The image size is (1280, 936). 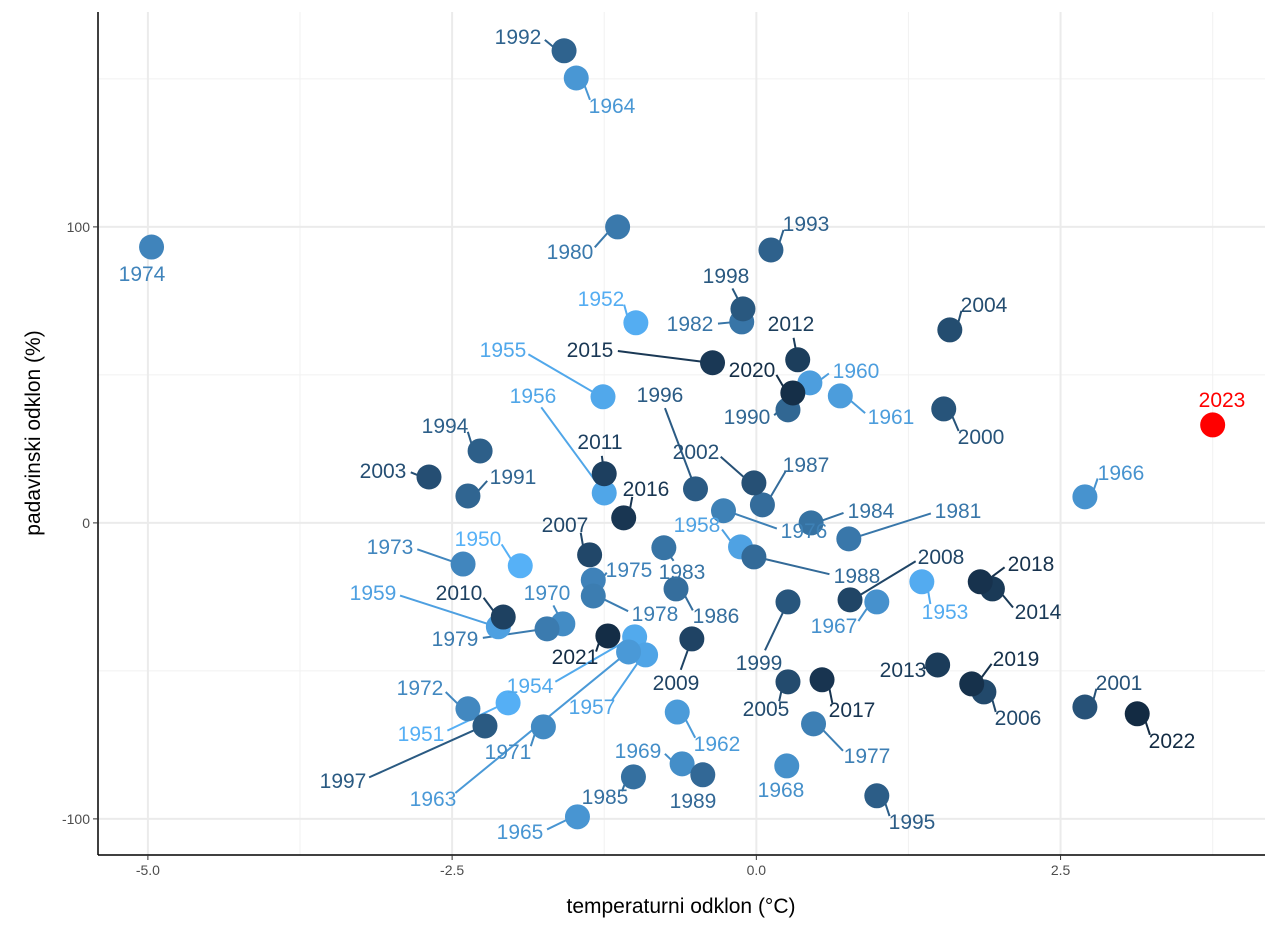 What do you see at coordinates (703, 775) in the screenshot?
I see `data-point-1989` at bounding box center [703, 775].